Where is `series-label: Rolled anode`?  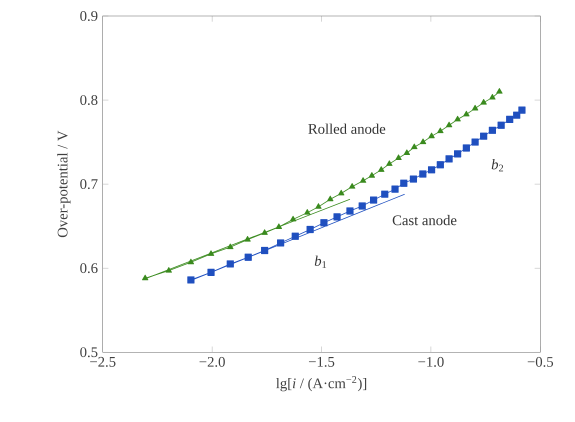 series-label: Rolled anode is located at coordinates (347, 129).